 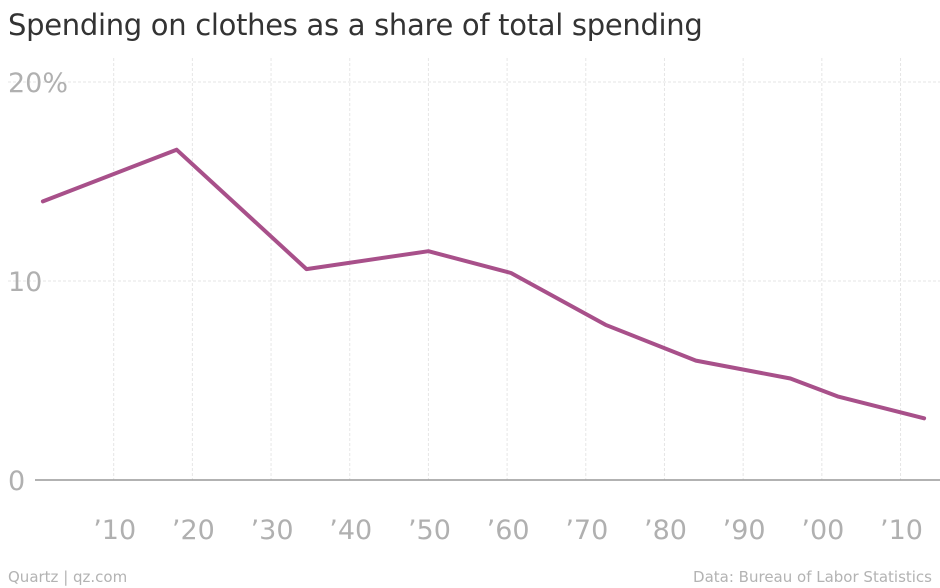 I want to click on x-tick-labels: ’10 ’20 ’30 ’40 ’50 ’60 ’70 ’80 ’90 ’00 ’10, so click(x=508, y=530).